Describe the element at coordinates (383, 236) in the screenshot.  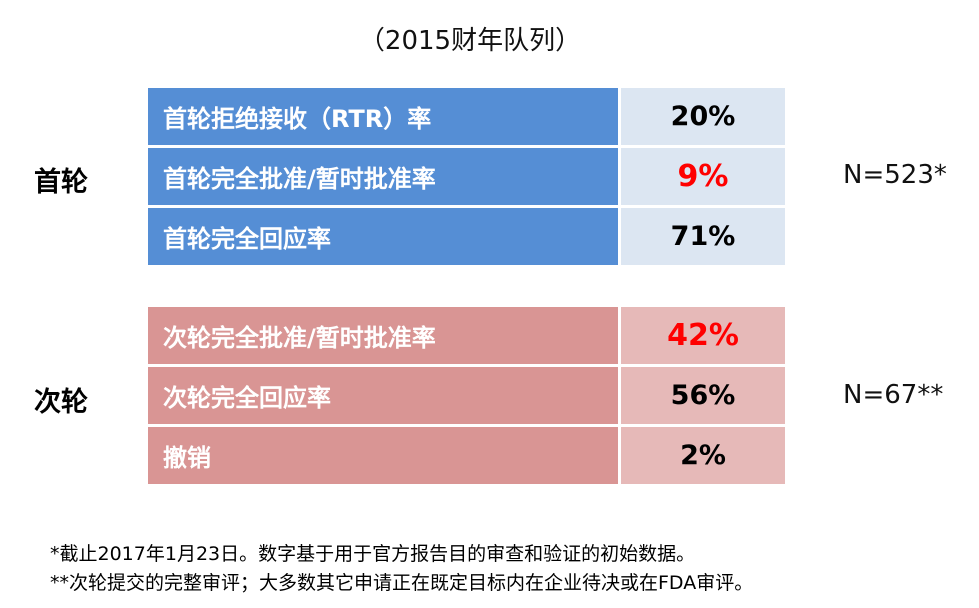
I see `row-label: 首轮完全回应率` at that location.